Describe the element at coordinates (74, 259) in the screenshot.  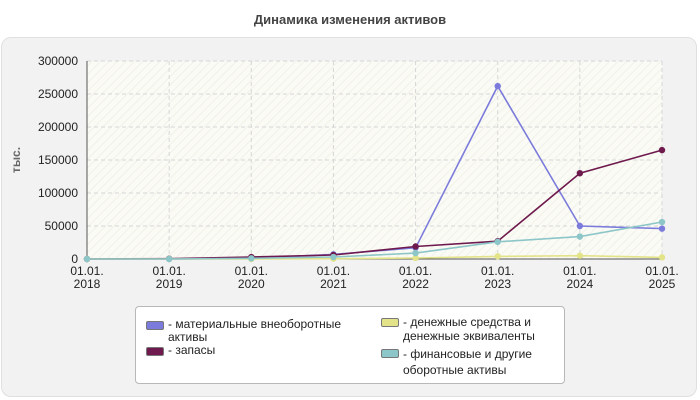
I see `y-tick-label: 0` at that location.